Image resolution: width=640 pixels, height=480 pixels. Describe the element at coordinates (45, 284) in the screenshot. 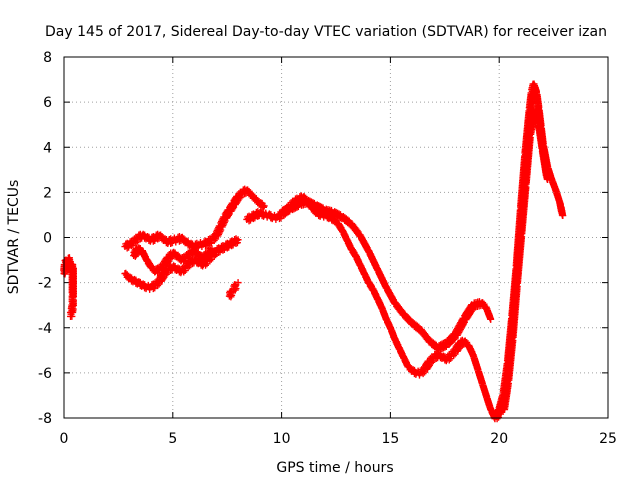

I see `y-tick-label: -2` at that location.